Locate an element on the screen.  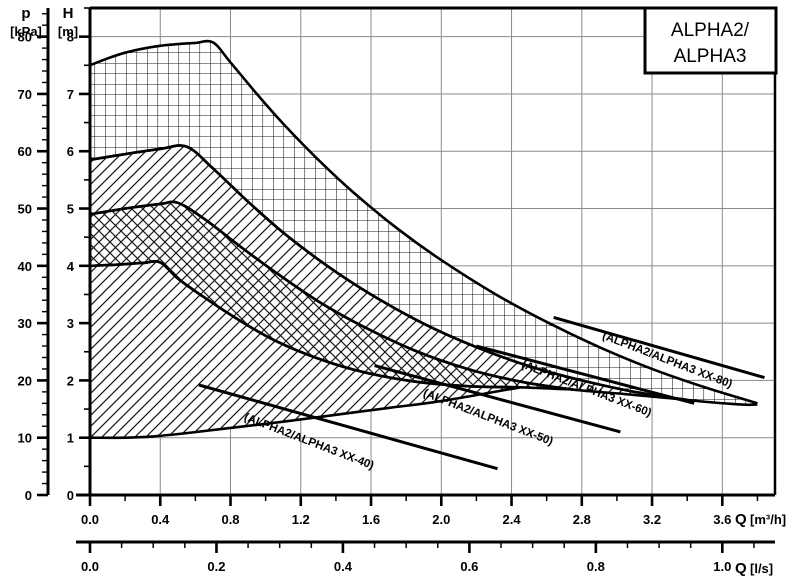
flow-tick-label-ls: 0.6 is located at coordinates (469, 566).